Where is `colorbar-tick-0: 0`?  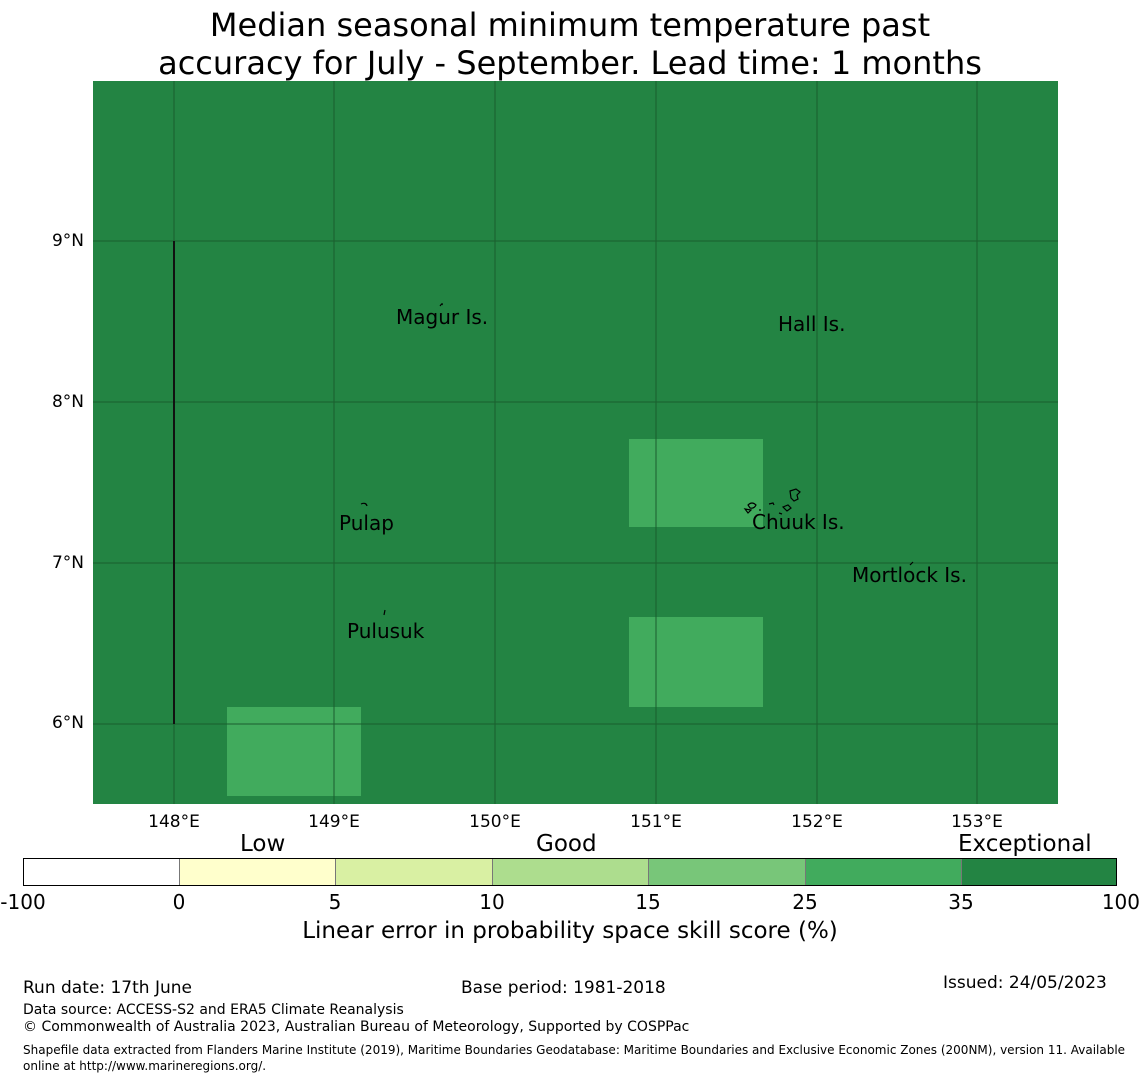
colorbar-tick-0: 0 is located at coordinates (179, 902).